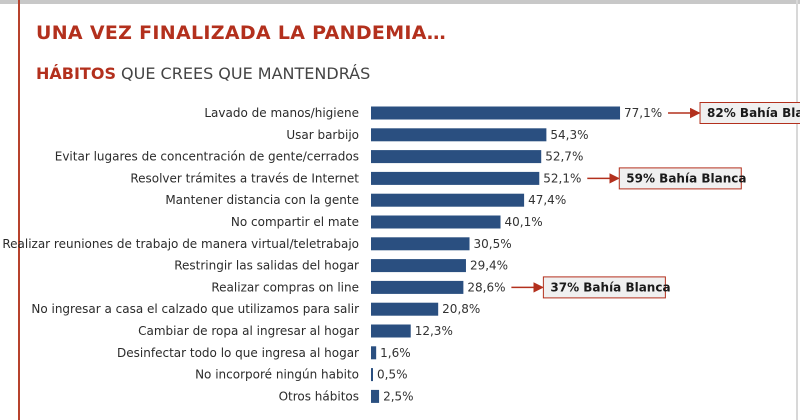  I want to click on subtitle-rest: QUE CREES QUE MANTENDRÁS, so click(243, 73).